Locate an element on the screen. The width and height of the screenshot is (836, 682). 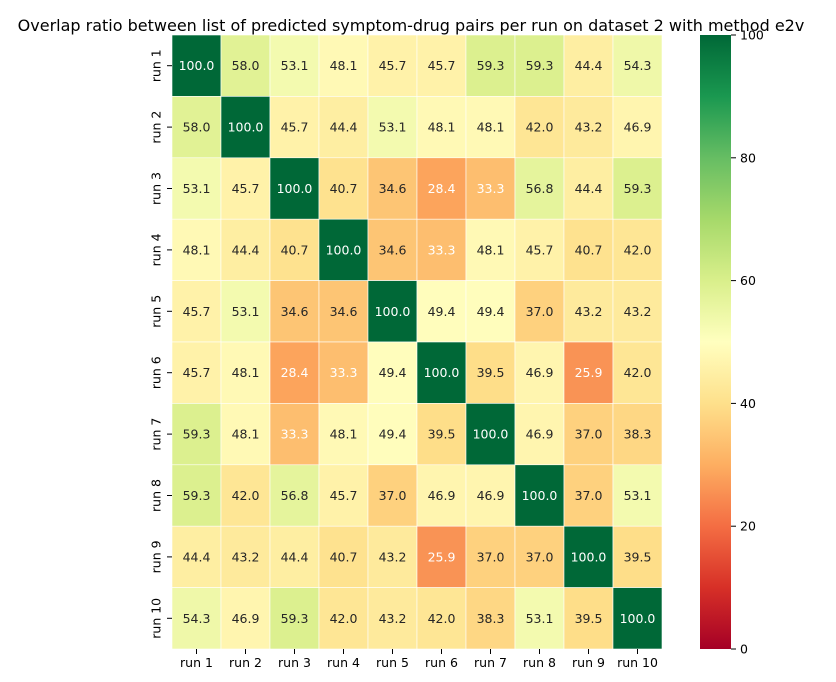
heatmap-cell-label: 28.4 is located at coordinates (295, 372).